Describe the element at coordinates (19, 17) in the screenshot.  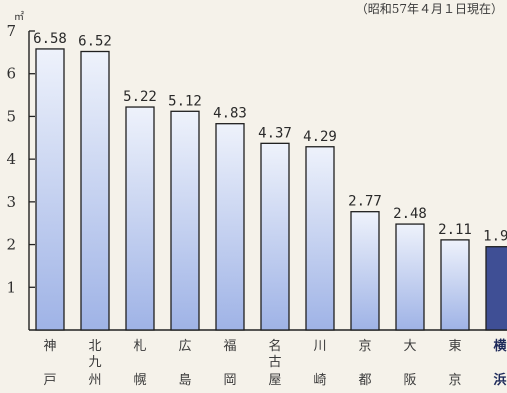
I see `unit-label: ㎡` at that location.